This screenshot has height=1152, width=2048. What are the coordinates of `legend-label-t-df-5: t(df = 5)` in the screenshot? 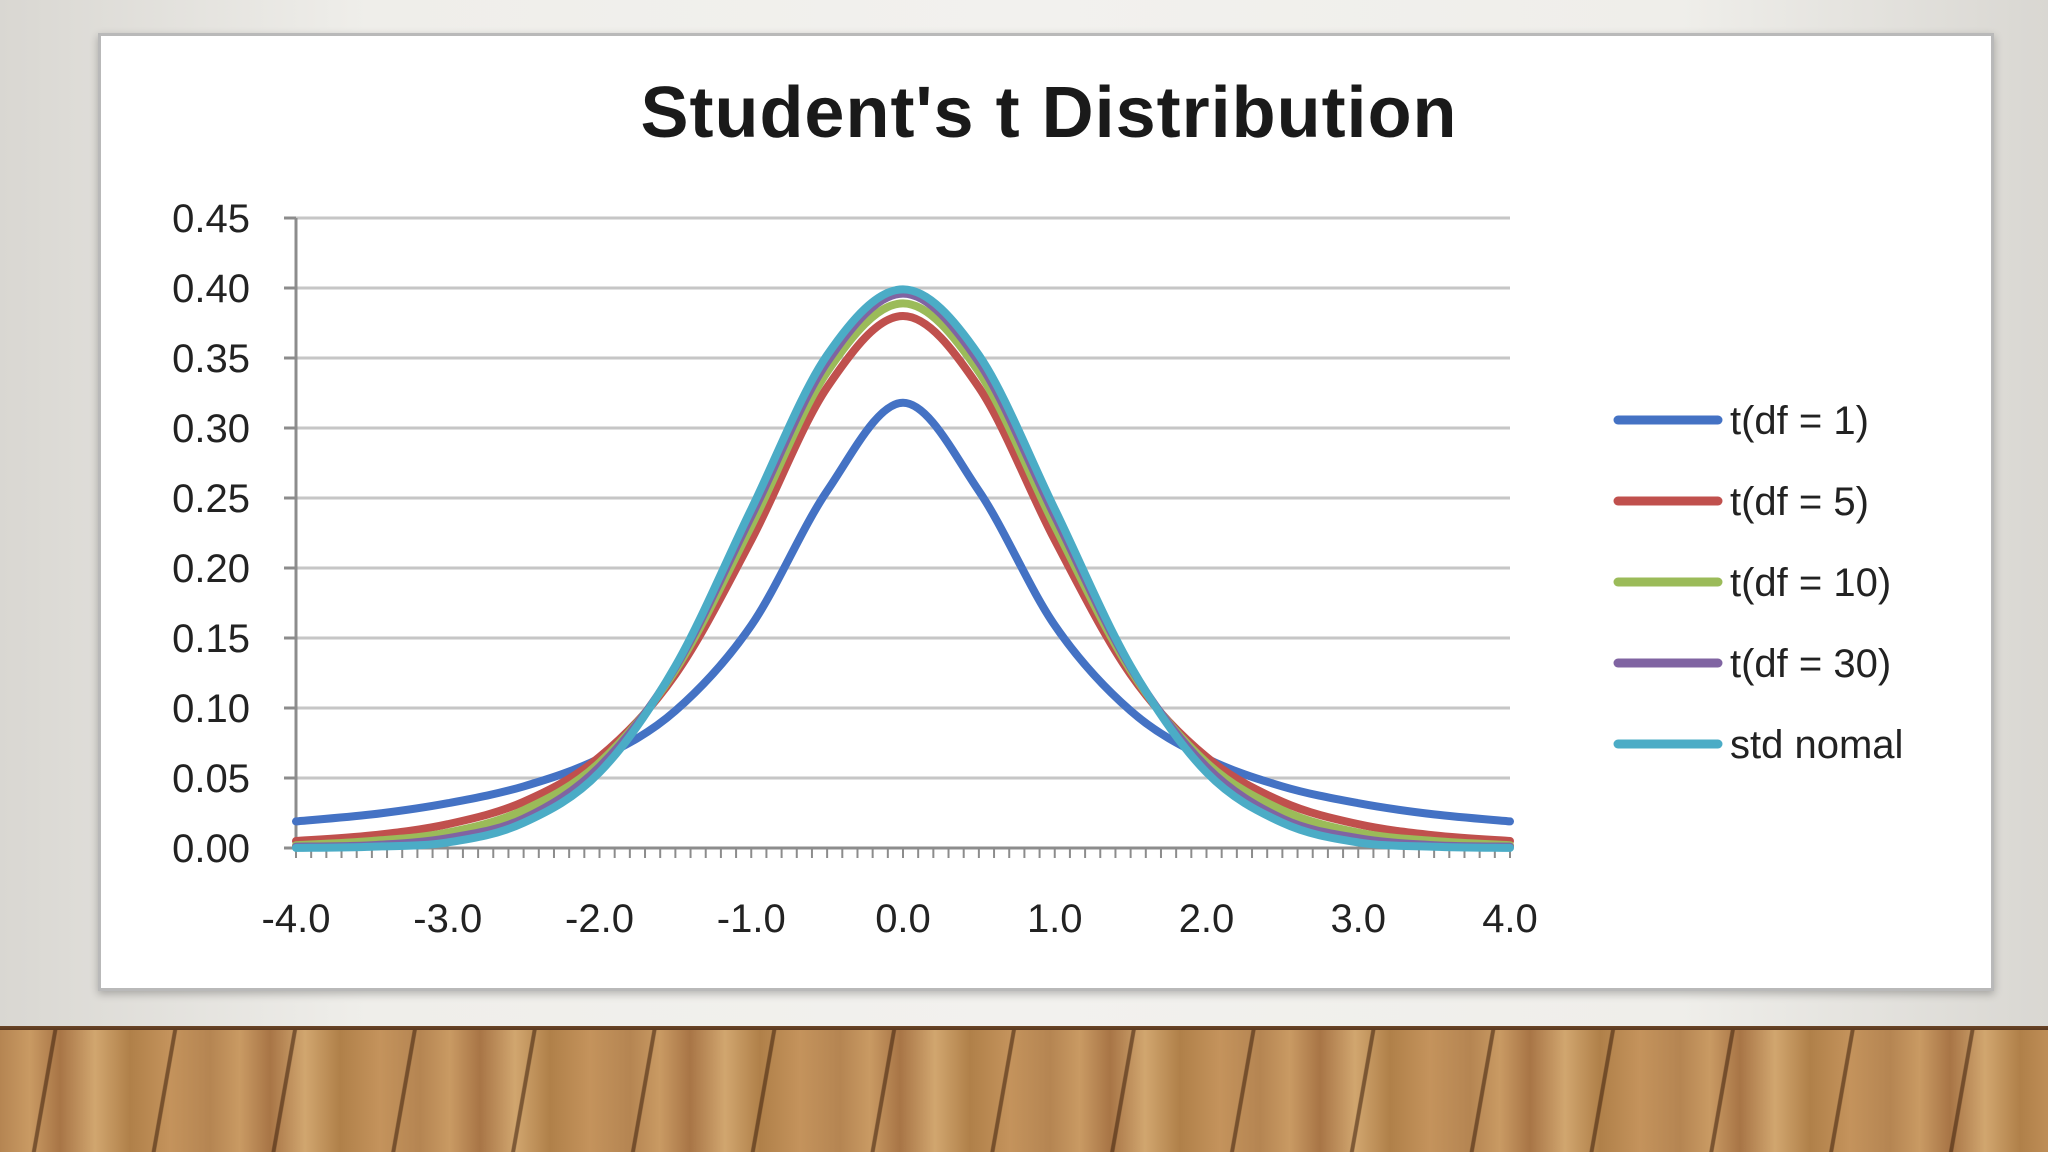 It's located at (1799, 502).